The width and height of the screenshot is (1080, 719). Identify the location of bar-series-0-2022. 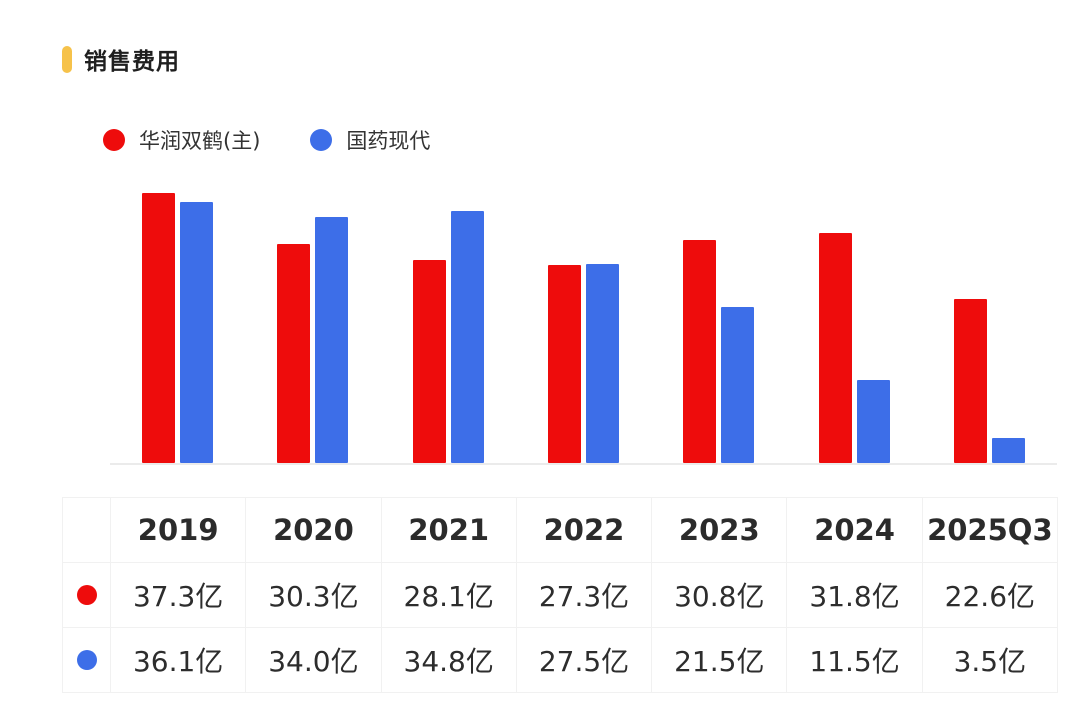
(564, 364).